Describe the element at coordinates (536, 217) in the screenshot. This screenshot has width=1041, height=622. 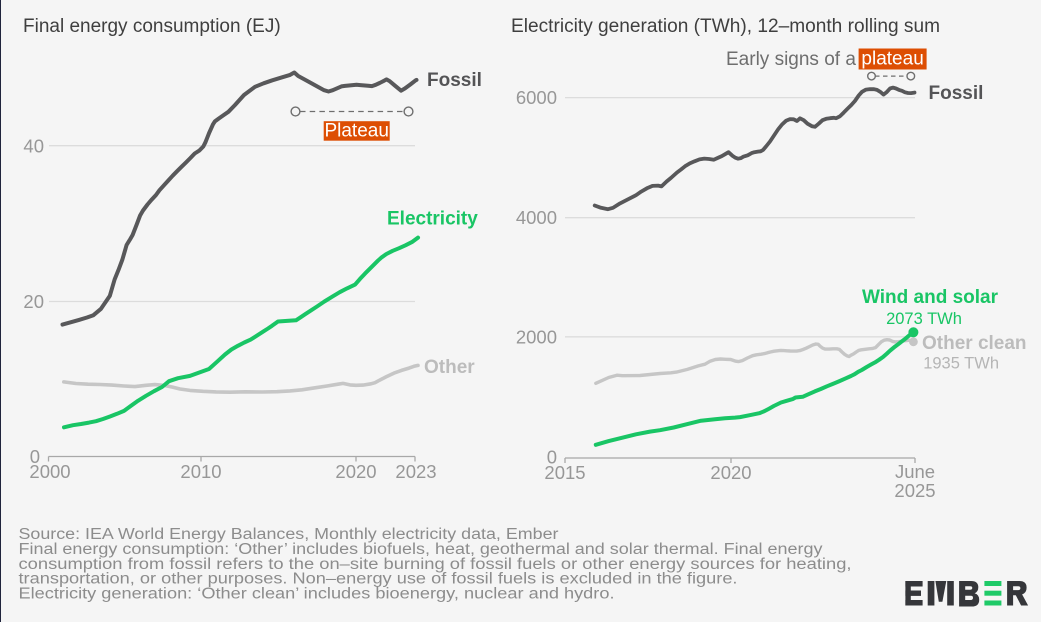
I see `svg-text: 4000` at that location.